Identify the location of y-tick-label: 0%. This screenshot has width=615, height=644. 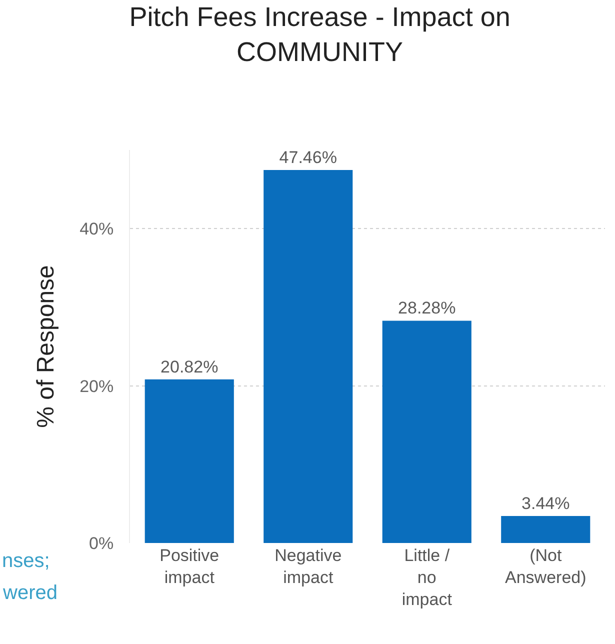
(101, 543).